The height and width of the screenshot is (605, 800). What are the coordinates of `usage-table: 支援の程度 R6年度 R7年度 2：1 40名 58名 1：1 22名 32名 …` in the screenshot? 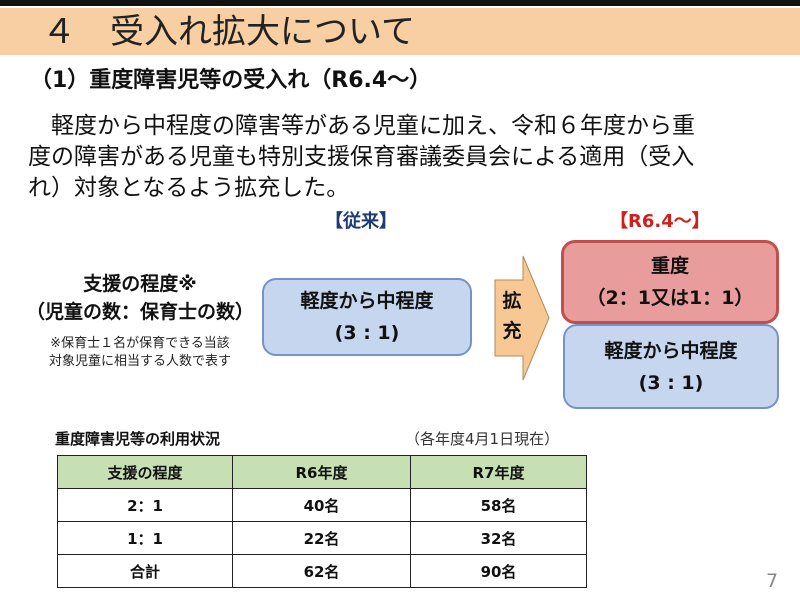 It's located at (322, 521).